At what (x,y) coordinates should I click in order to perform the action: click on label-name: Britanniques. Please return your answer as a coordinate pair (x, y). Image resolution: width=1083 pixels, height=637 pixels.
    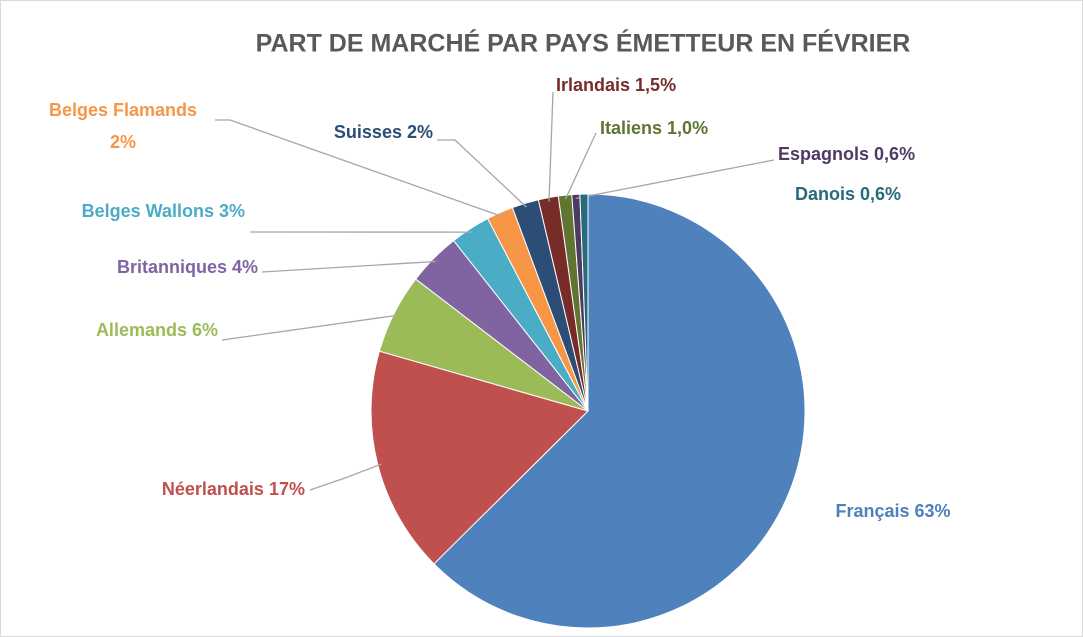
    Looking at the image, I should click on (172, 267).